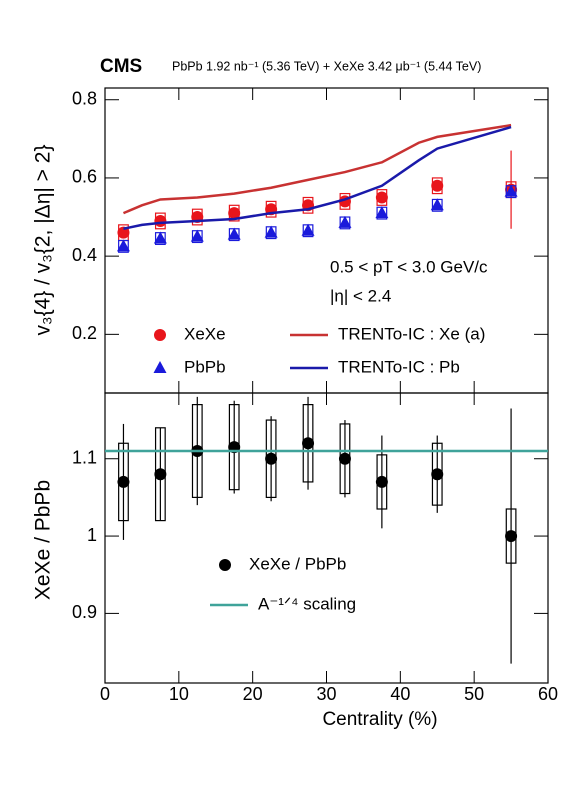 The height and width of the screenshot is (786, 580). I want to click on y-tick-label: 1.1, so click(84, 457).